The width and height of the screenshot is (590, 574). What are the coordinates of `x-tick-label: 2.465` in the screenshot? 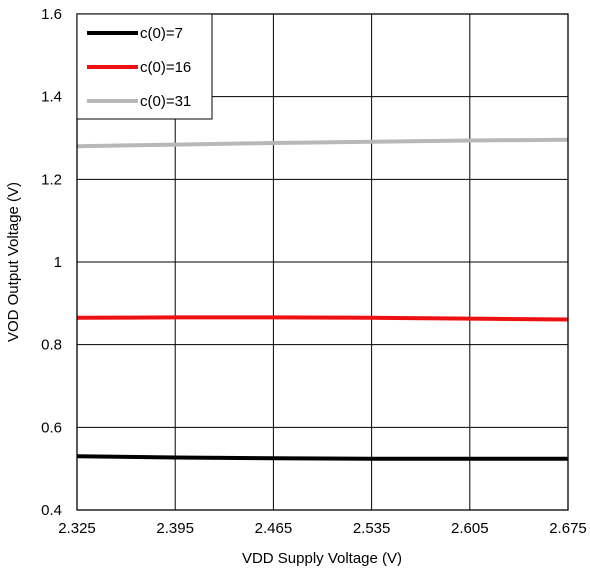 It's located at (274, 528).